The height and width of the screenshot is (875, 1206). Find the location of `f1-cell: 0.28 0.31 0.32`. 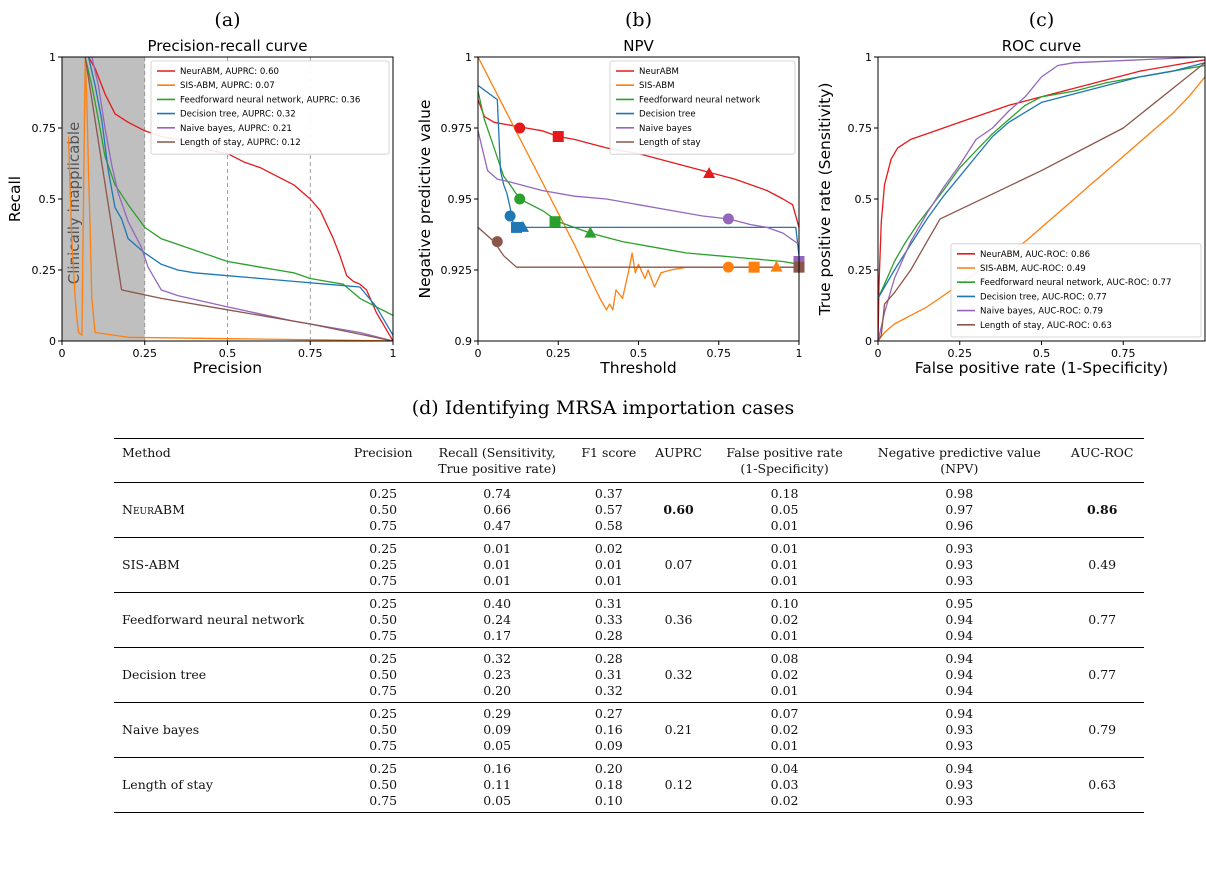

f1-cell: 0.28 0.31 0.32 is located at coordinates (609, 675).